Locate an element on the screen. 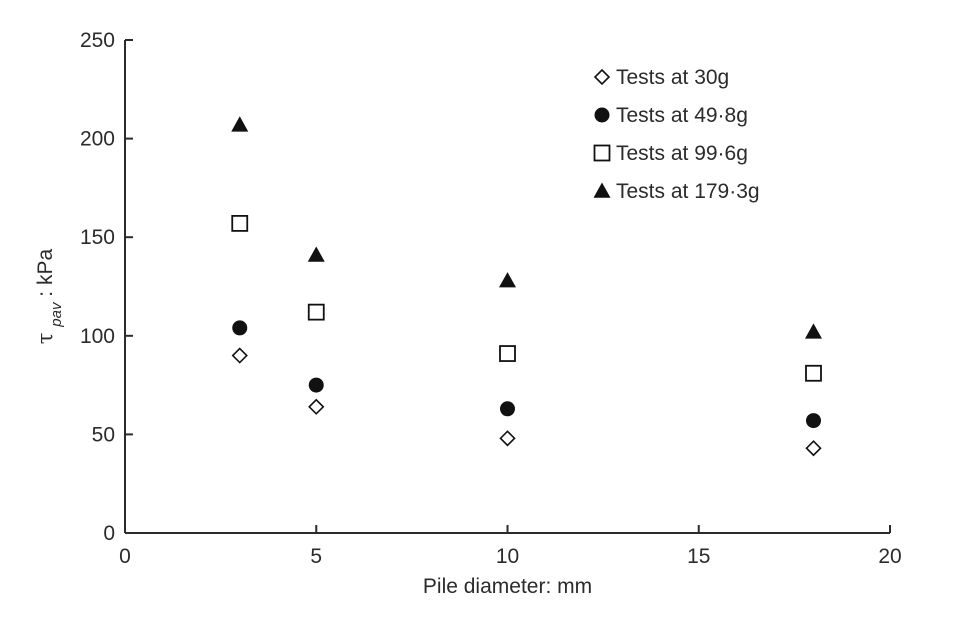  x-tick-label: 15 is located at coordinates (698, 556).